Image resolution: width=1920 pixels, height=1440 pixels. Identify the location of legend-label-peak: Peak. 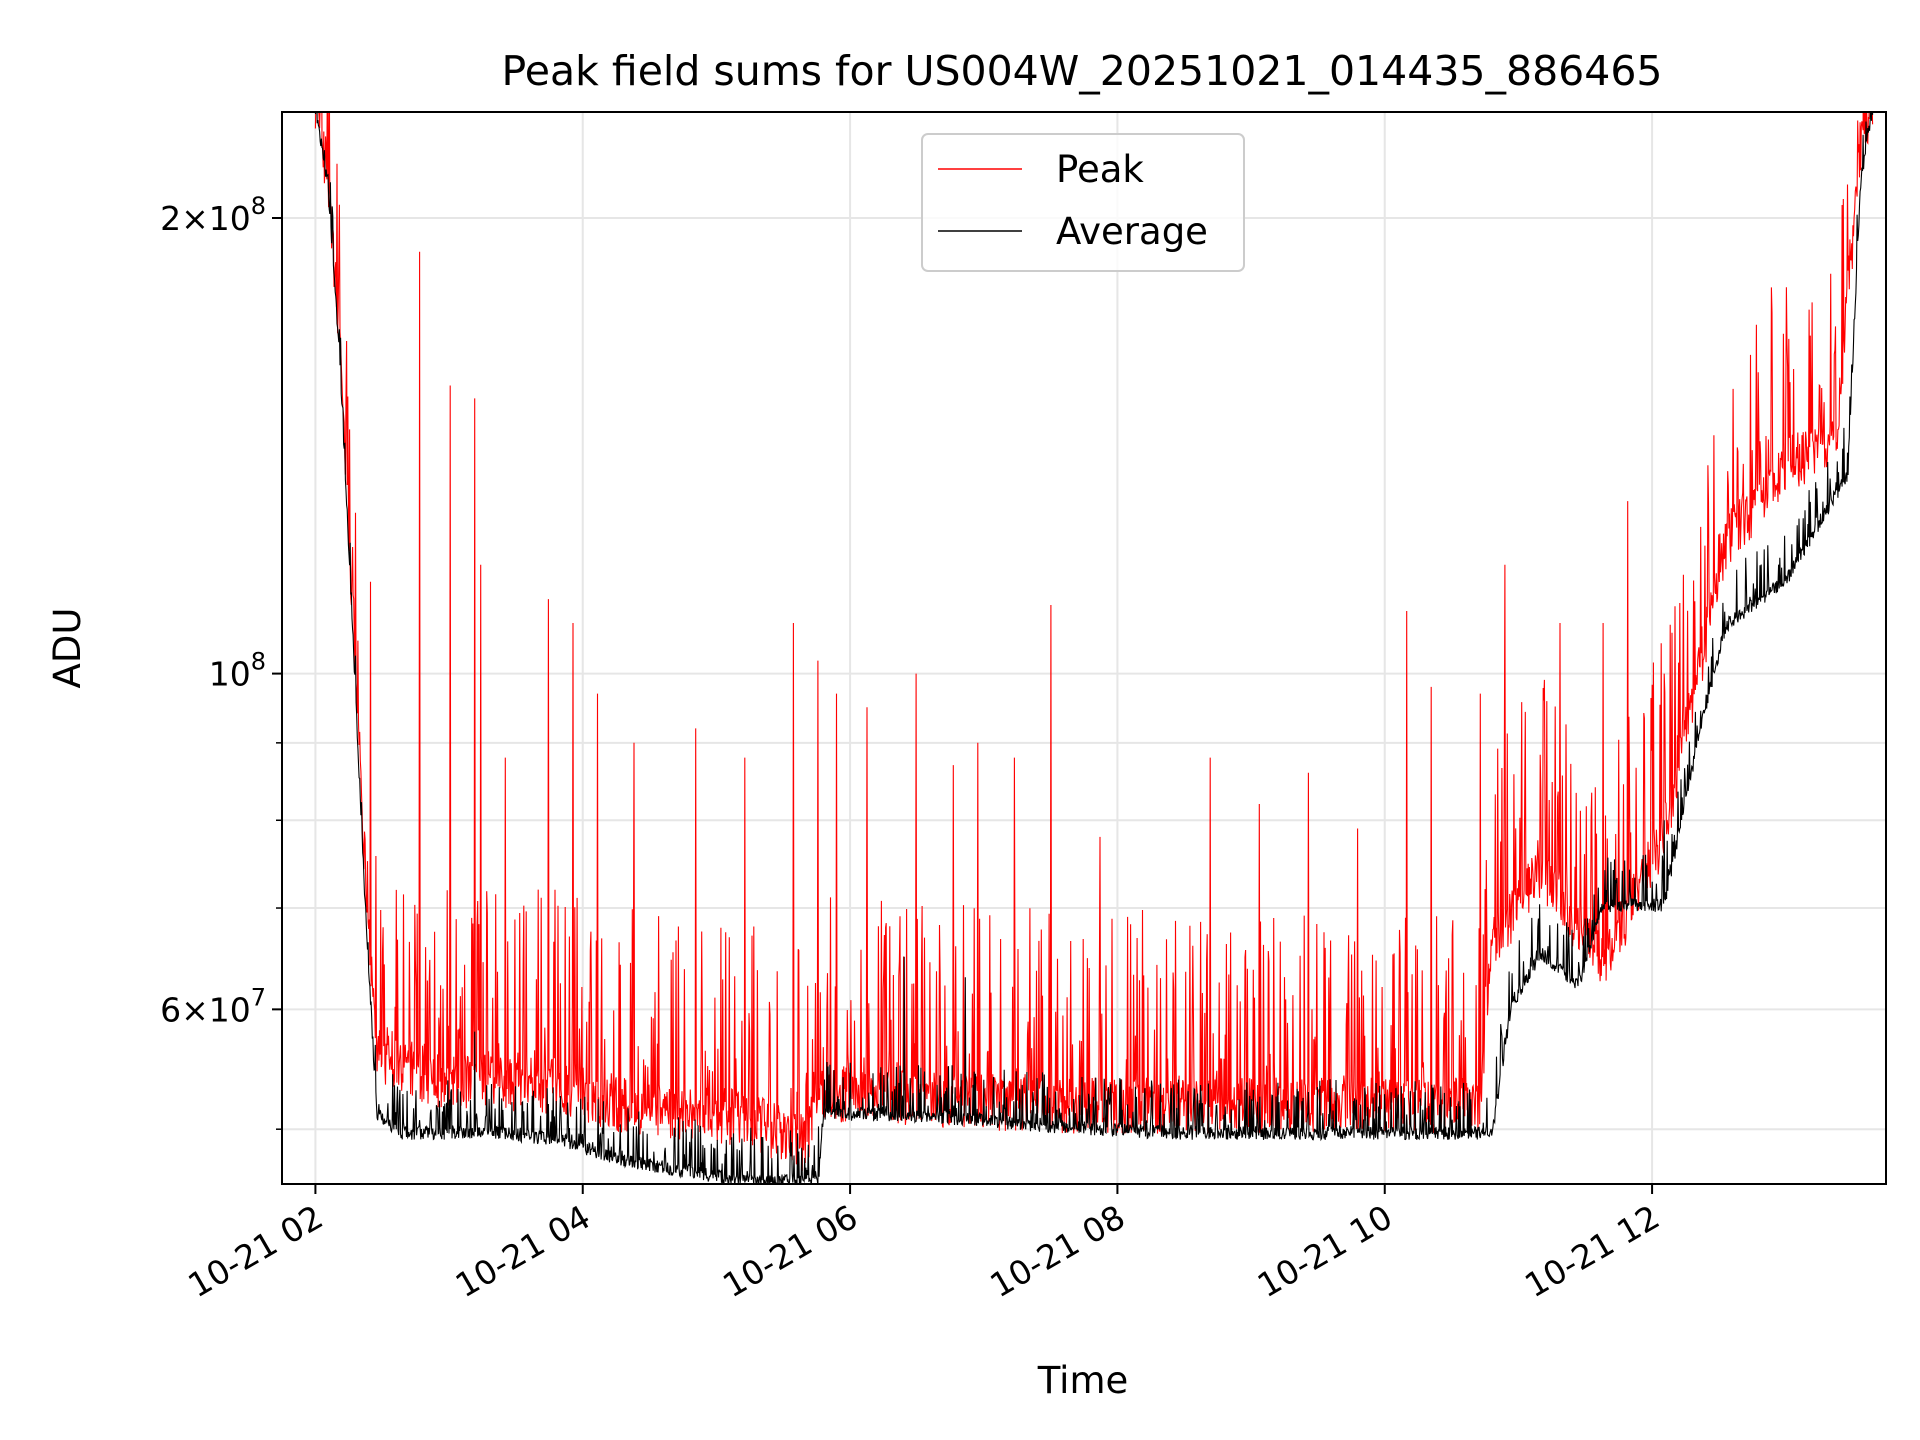
(1100, 169).